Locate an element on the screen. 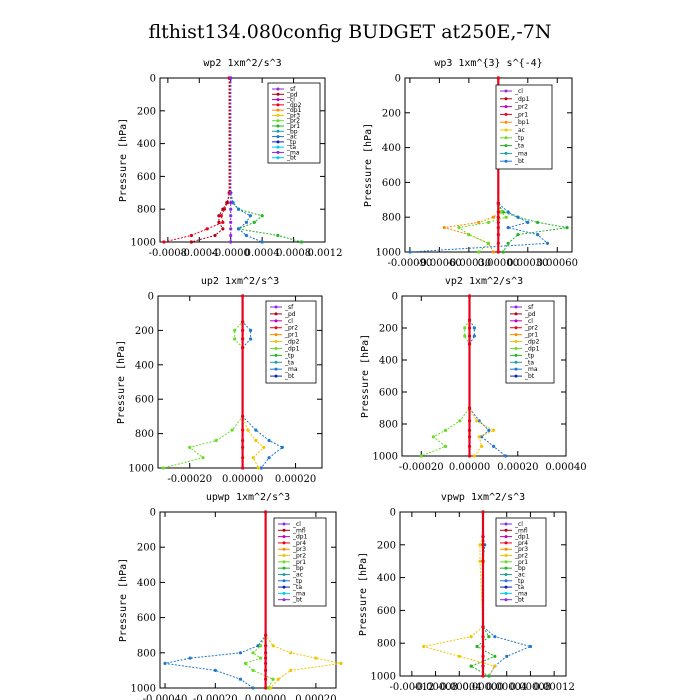 This screenshot has width=700, height=700. panel-title: upwp 1xm^2/s^3 is located at coordinates (248, 497).